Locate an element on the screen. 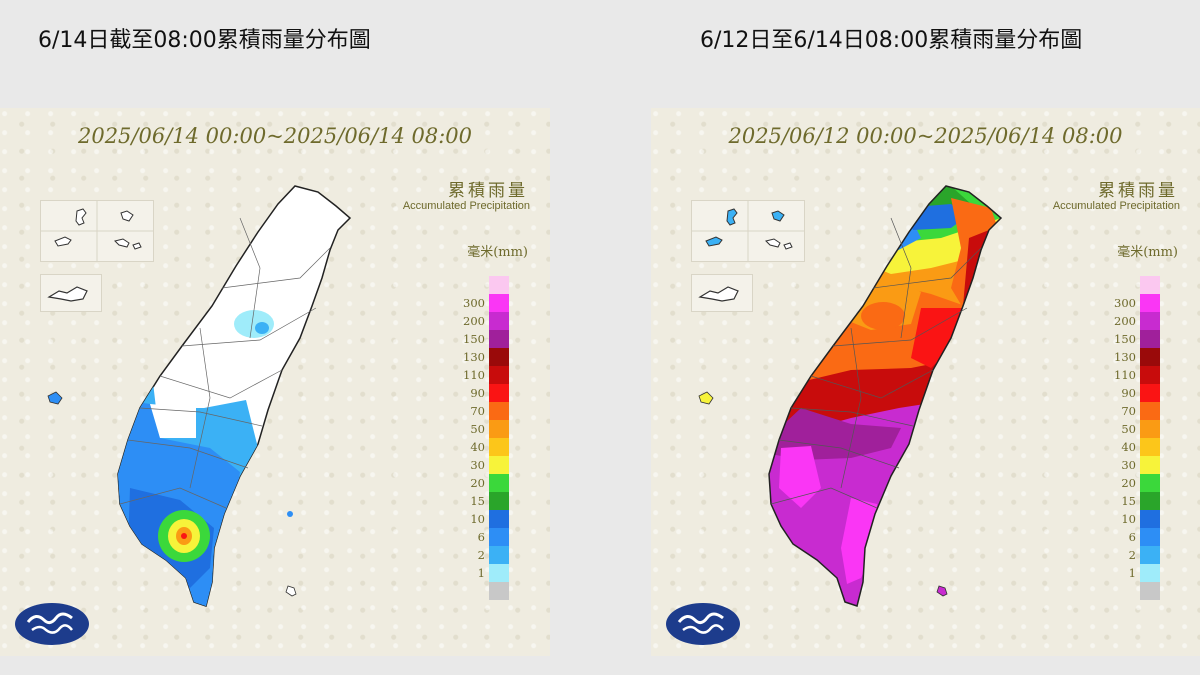 This screenshot has width=1200, height=675. scale-row: 200 is located at coordinates (478, 321).